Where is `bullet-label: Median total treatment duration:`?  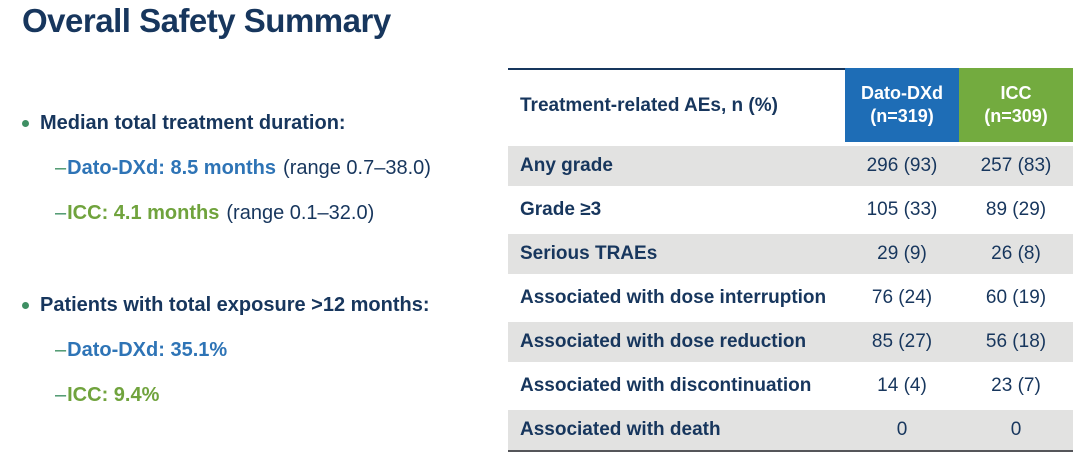
bullet-label: Median total treatment duration: is located at coordinates (193, 123).